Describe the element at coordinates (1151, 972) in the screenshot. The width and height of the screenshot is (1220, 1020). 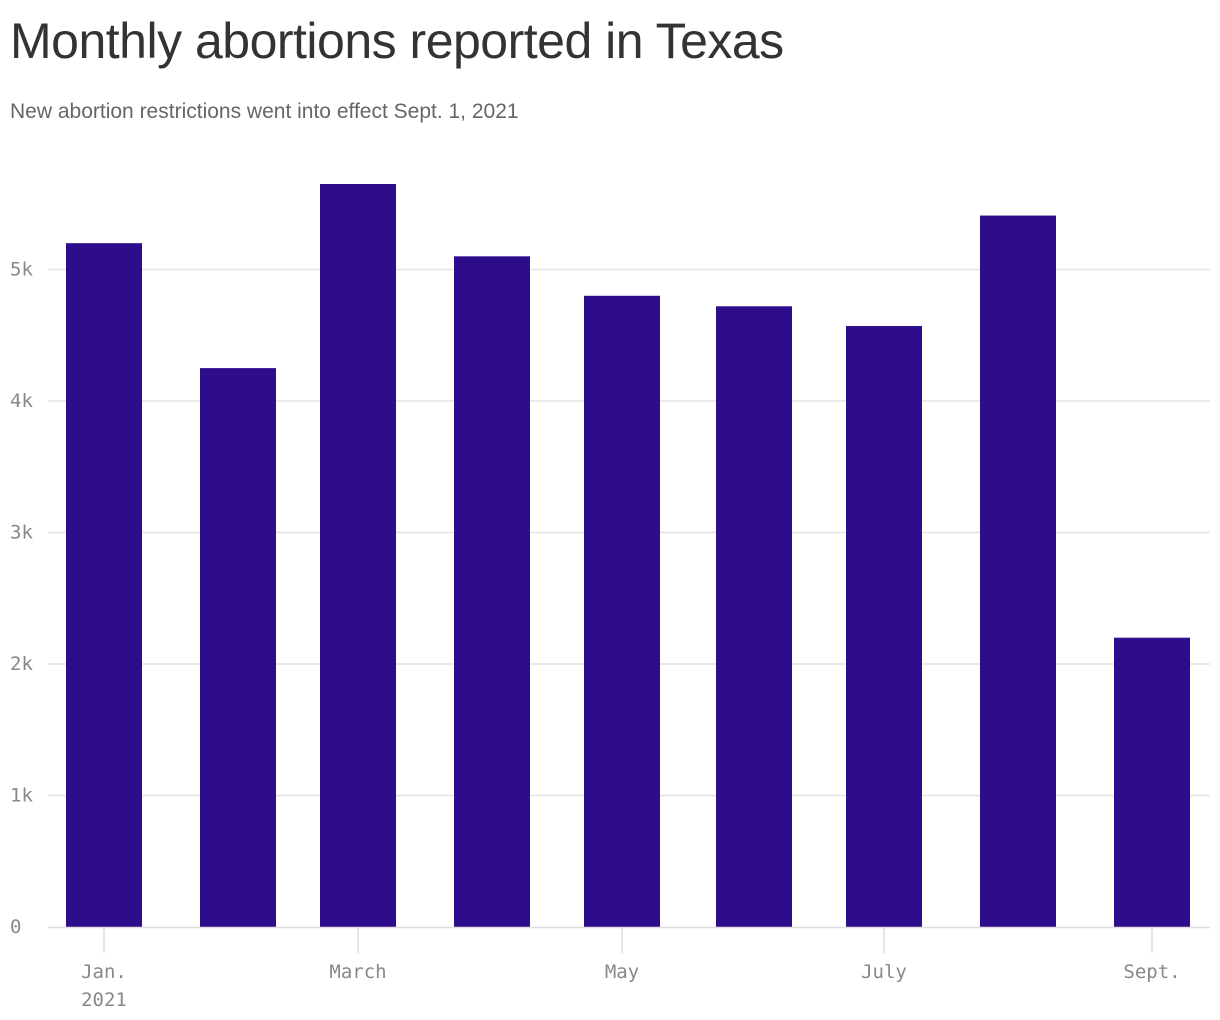
I see `x-tick-label: Sept.` at that location.